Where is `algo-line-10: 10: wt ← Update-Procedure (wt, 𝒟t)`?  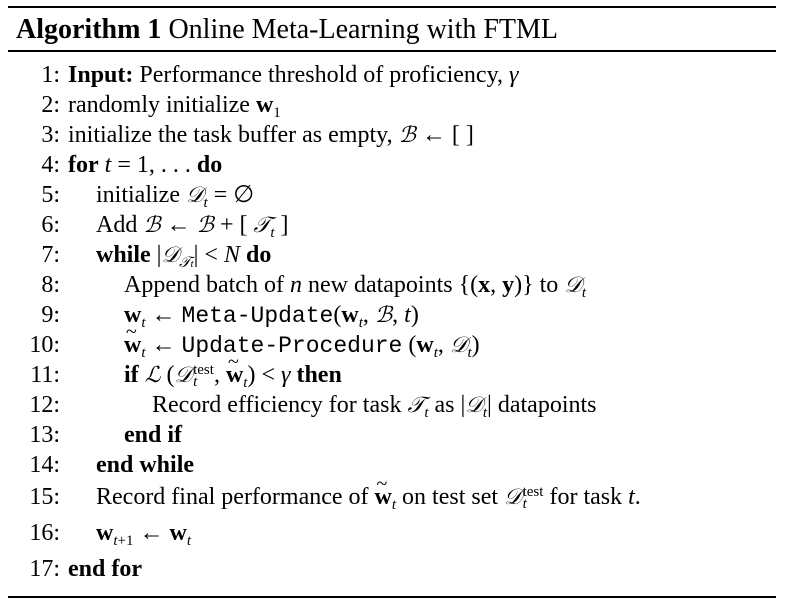
algo-line-10: 10: wt ← Update-Procedure (wt, 𝒟t) is located at coordinates (244, 339).